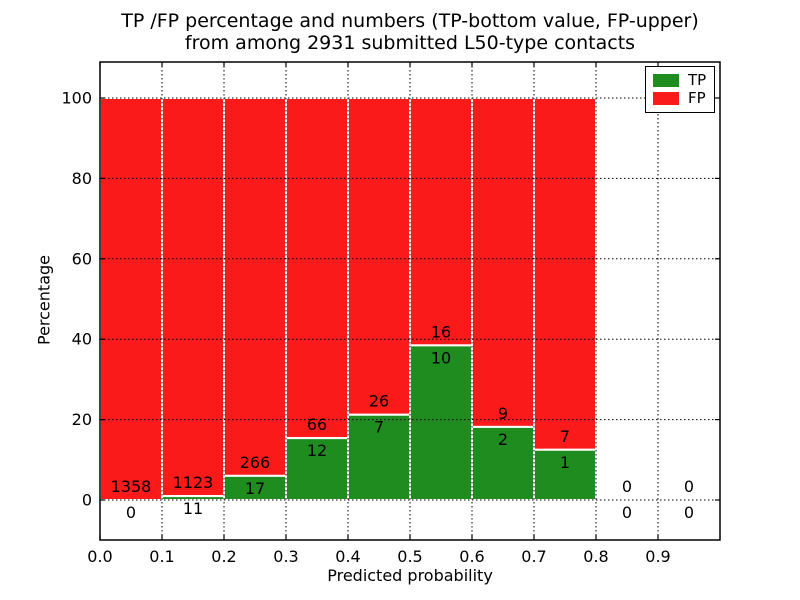 This screenshot has height=600, width=800. I want to click on x-tick-label: 0.1, so click(161, 556).